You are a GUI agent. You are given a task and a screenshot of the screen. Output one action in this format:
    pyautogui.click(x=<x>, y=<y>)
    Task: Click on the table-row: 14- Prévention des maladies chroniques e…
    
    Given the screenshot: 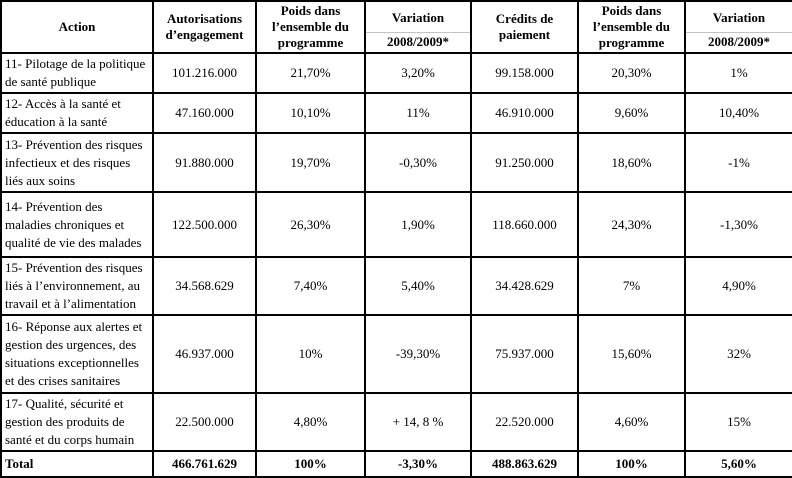 What is the action you would take?
    pyautogui.click(x=396, y=224)
    